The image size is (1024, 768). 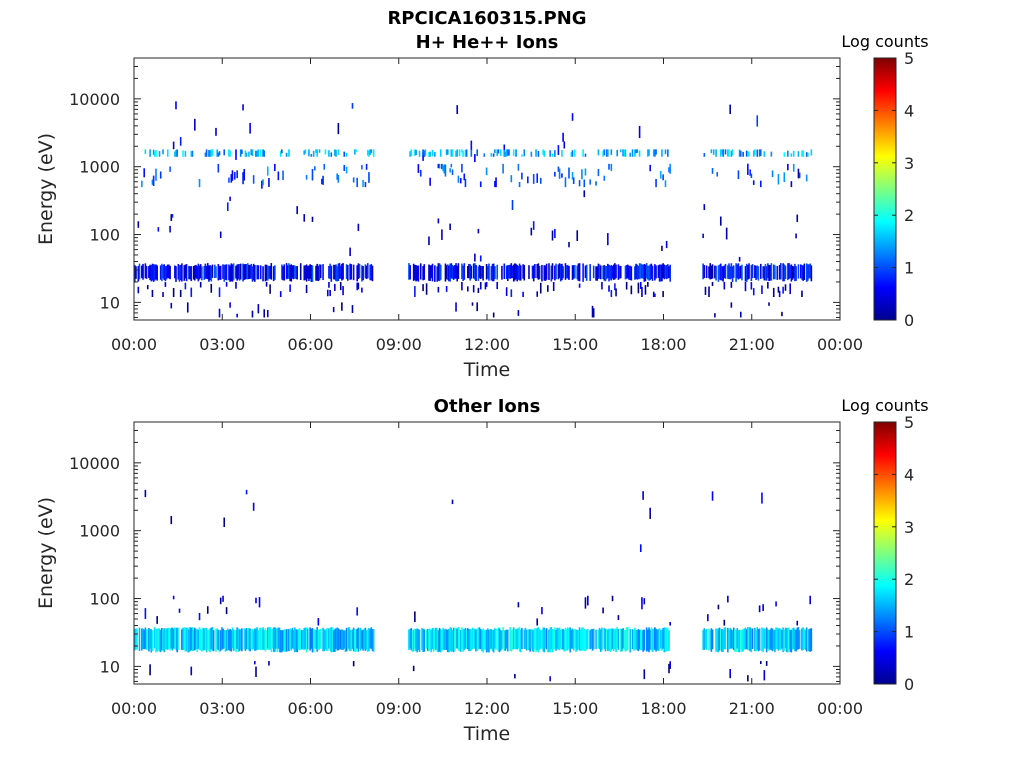 I want to click on colorbar, so click(x=885, y=189).